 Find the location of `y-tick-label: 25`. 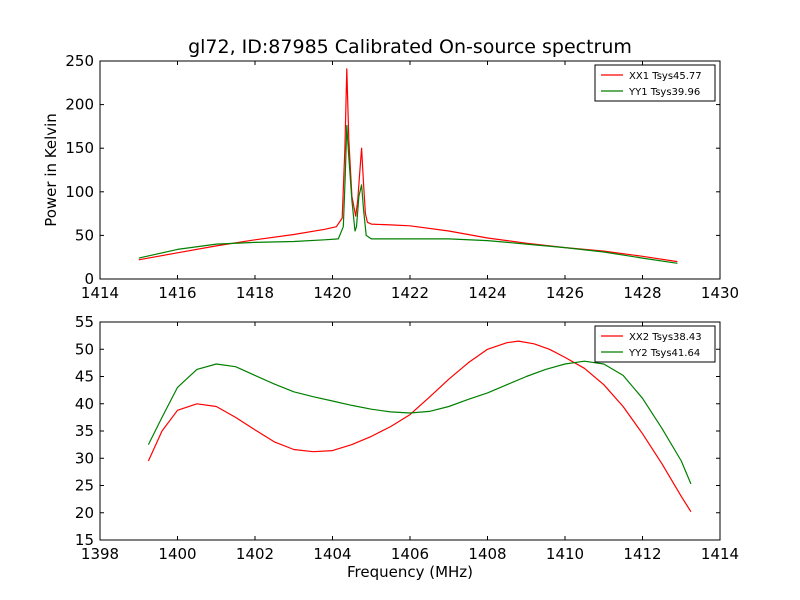

y-tick-label: 25 is located at coordinates (84, 486).